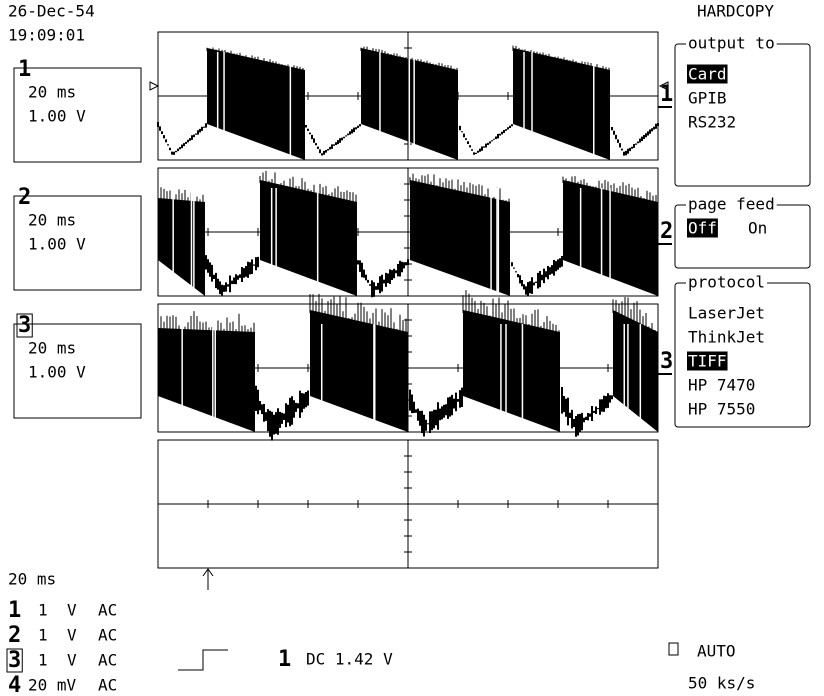 The image size is (824, 696). What do you see at coordinates (707, 98) in the screenshot?
I see `menu-option: GPIB` at bounding box center [707, 98].